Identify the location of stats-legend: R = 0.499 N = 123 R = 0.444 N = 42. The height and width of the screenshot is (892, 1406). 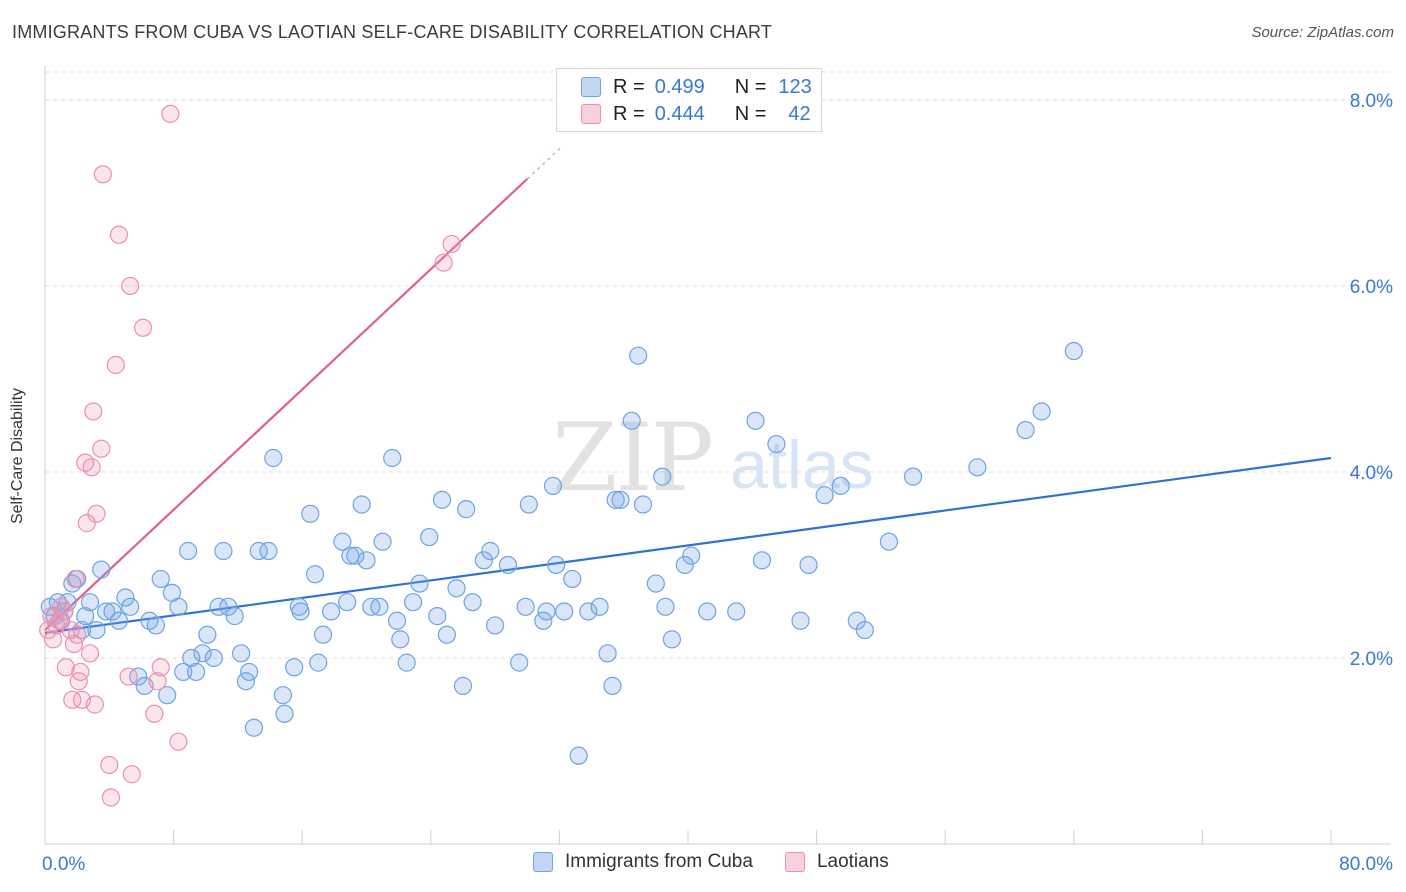
(689, 100).